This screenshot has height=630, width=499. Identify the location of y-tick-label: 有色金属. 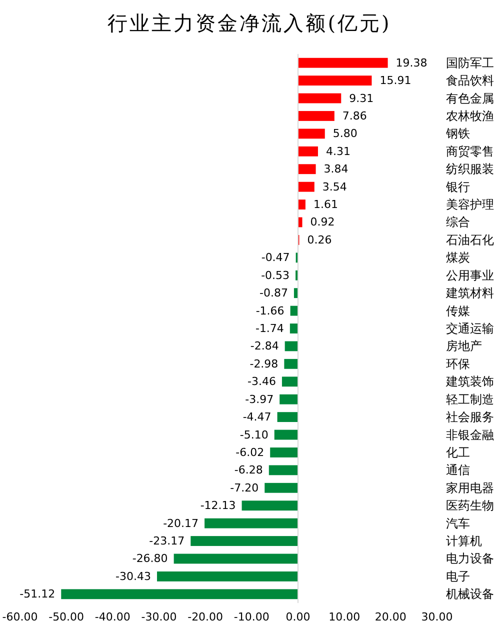
(470, 98).